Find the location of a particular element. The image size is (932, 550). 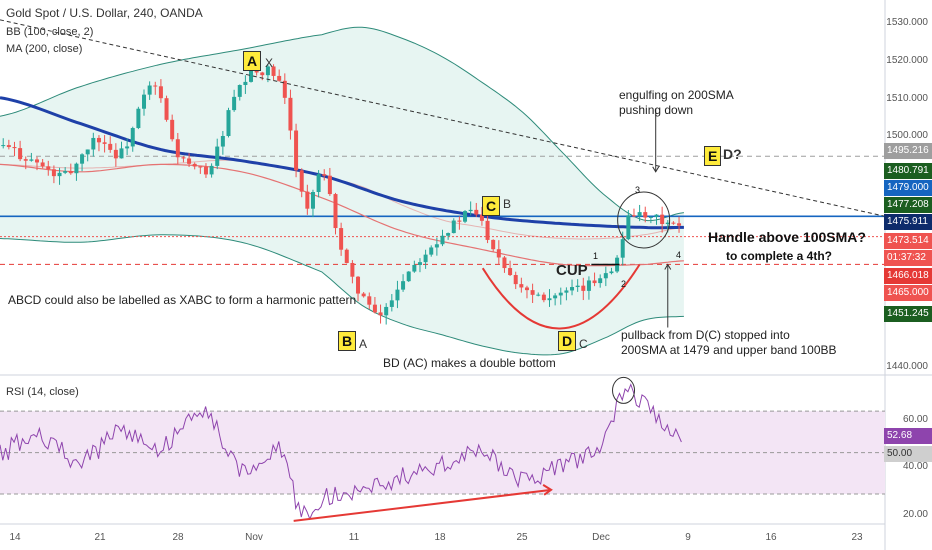

point-b-label: B is located at coordinates (347, 341).